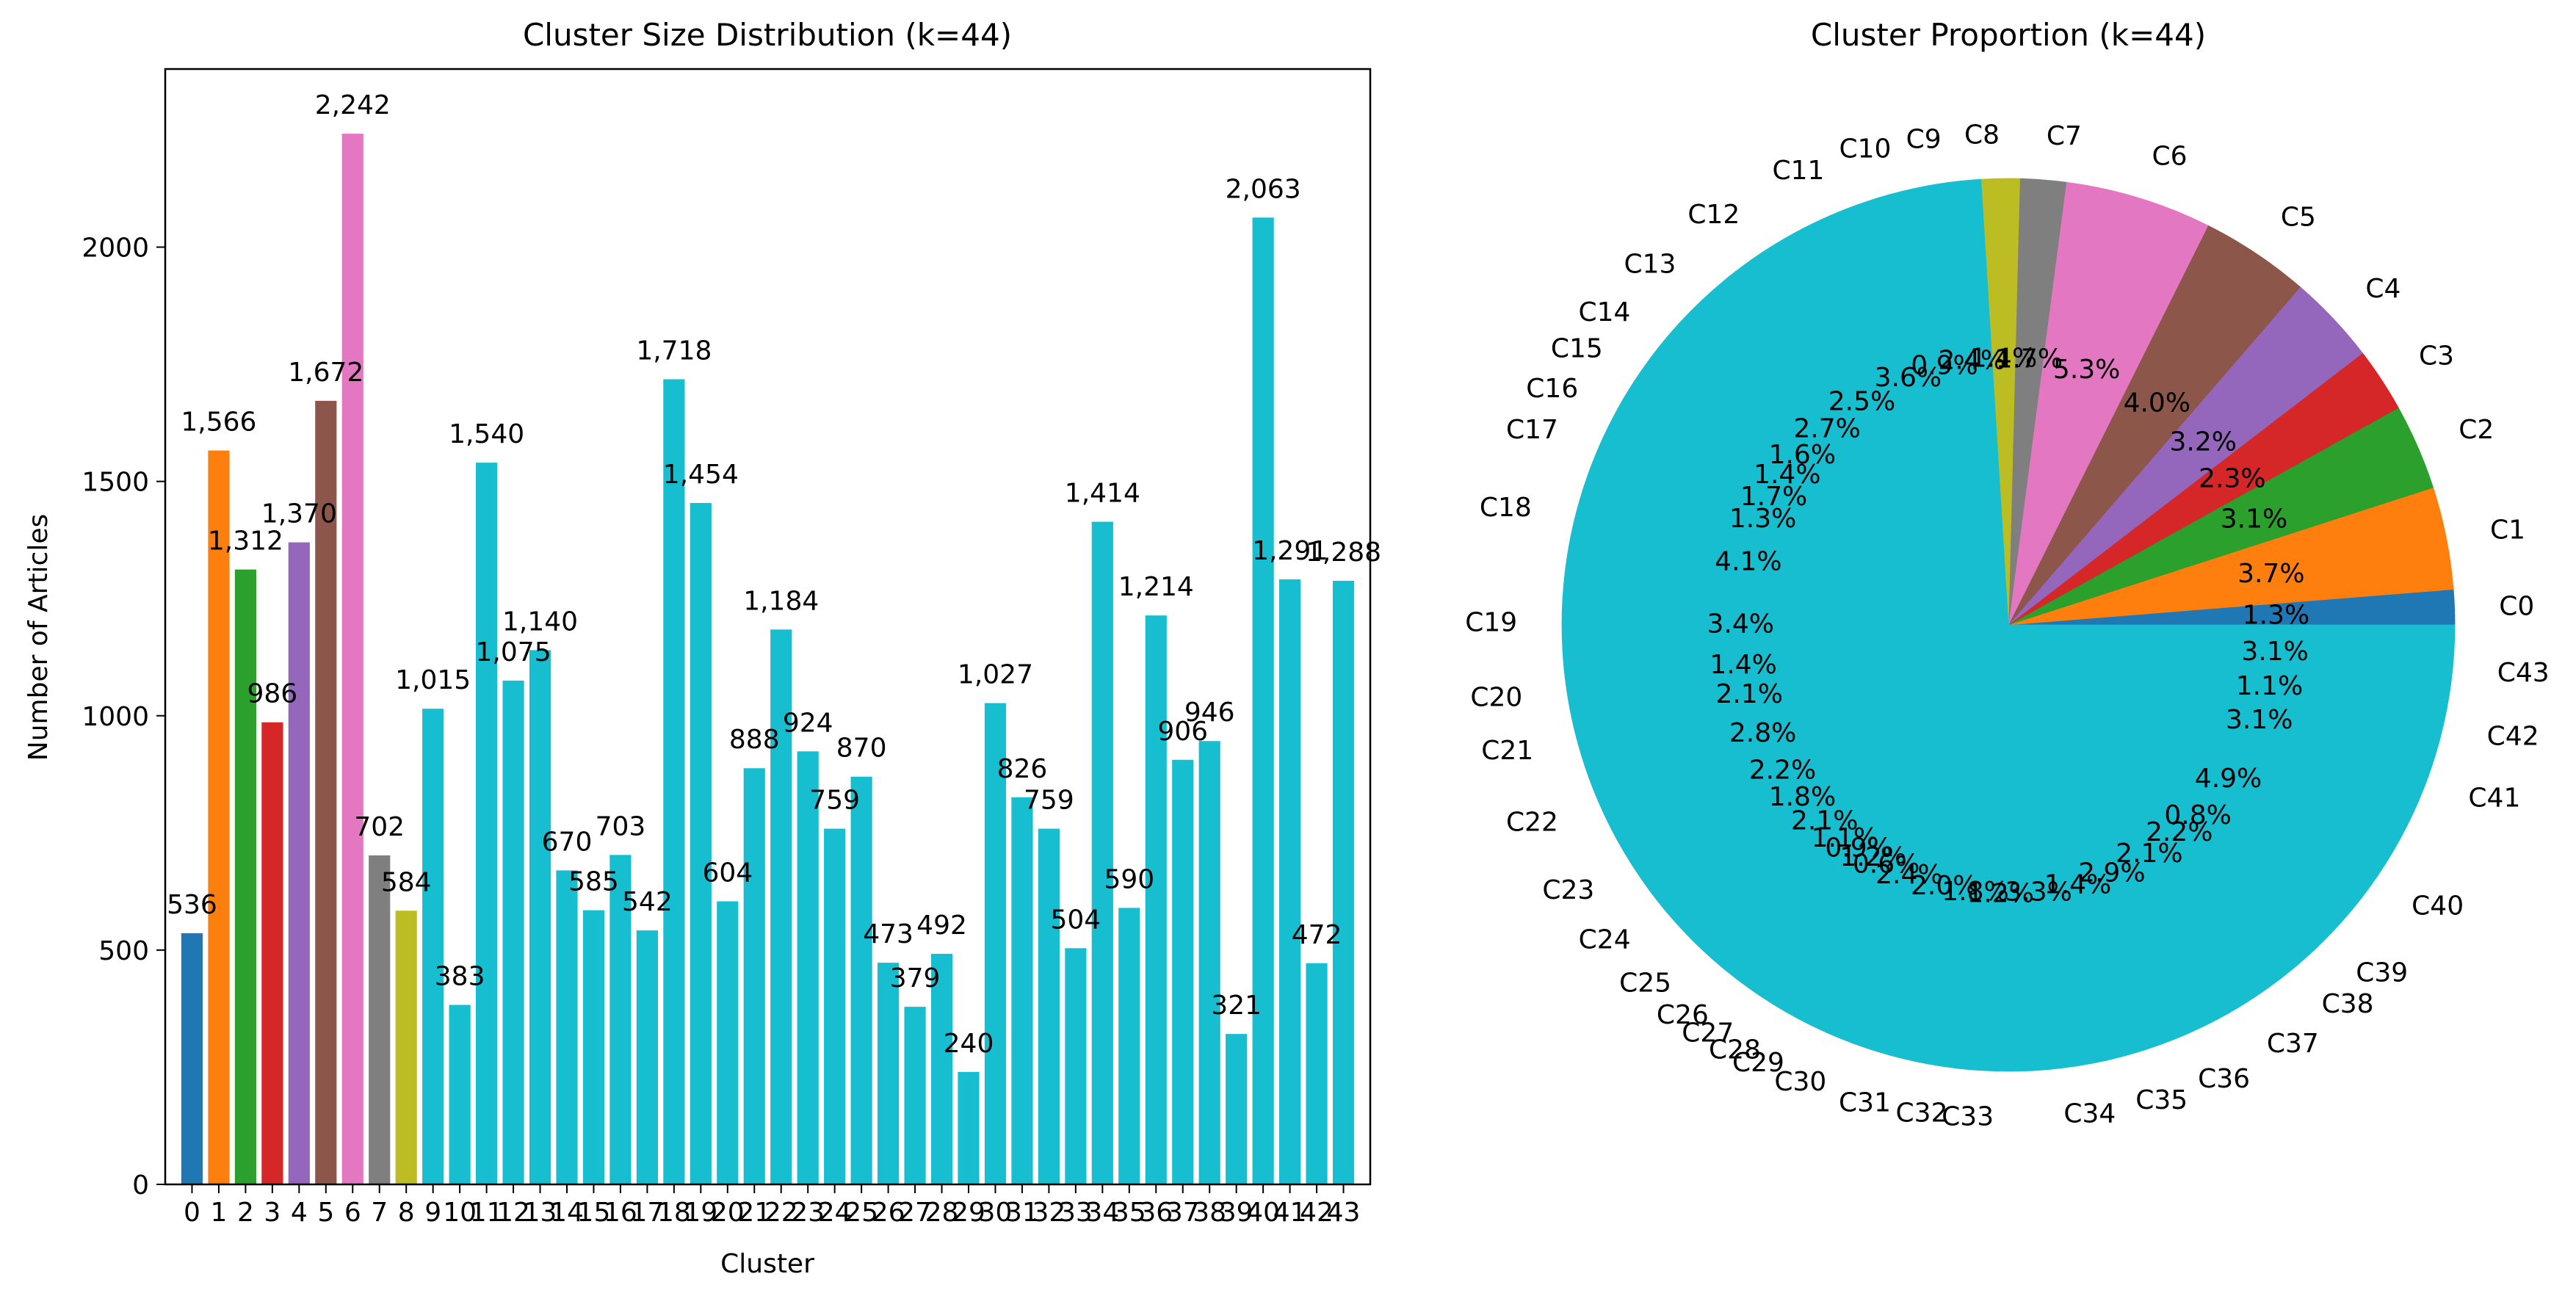 The height and width of the screenshot is (1296, 2576). What do you see at coordinates (1568, 890) in the screenshot?
I see `pie-slice-label: C23` at bounding box center [1568, 890].